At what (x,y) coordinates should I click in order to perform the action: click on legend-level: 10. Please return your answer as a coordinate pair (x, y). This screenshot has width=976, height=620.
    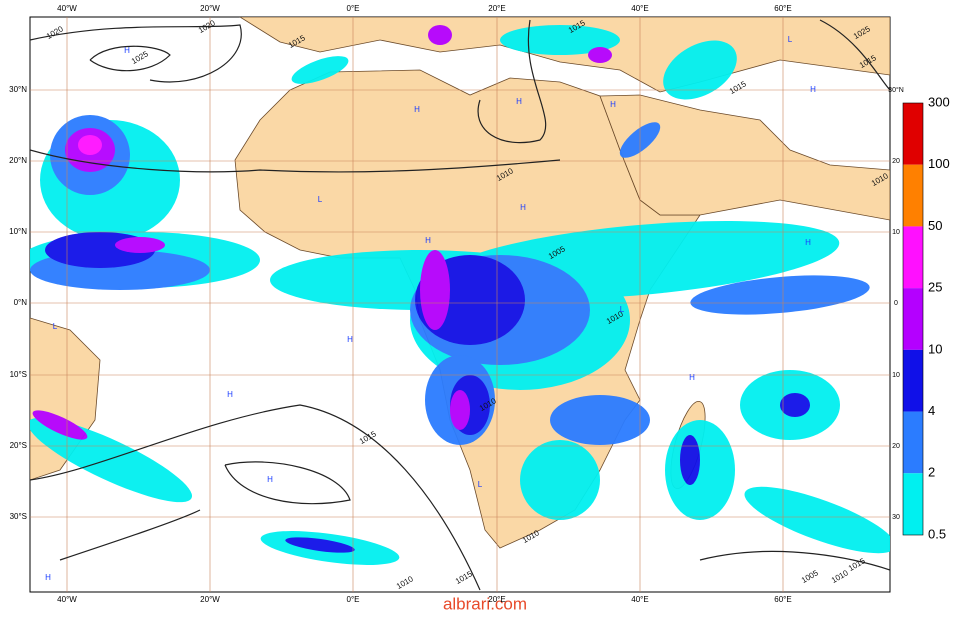
    Looking at the image, I should click on (935, 348).